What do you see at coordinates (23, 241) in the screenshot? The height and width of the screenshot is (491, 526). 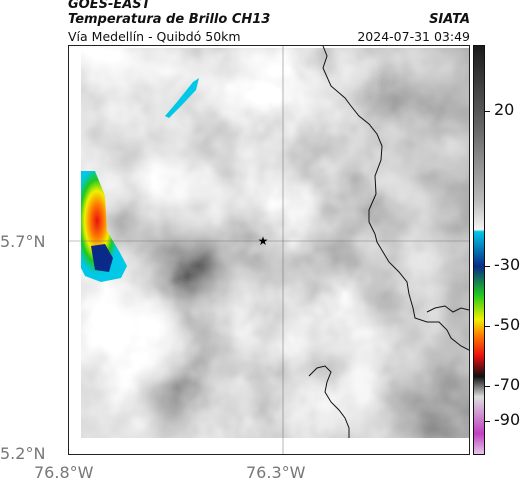 I see `lat-tick-label: 5.7°N` at bounding box center [23, 241].